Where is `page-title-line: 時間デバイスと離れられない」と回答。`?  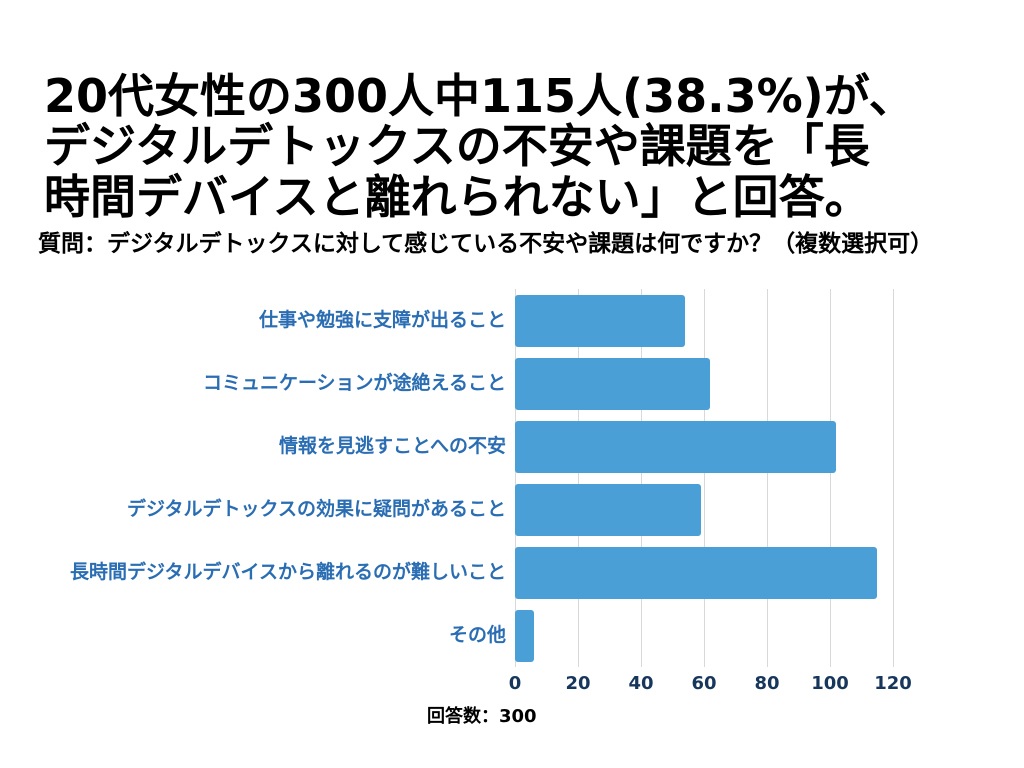 page-title-line: 時間デバイスと離れられない」と回答。 is located at coordinates (457, 197).